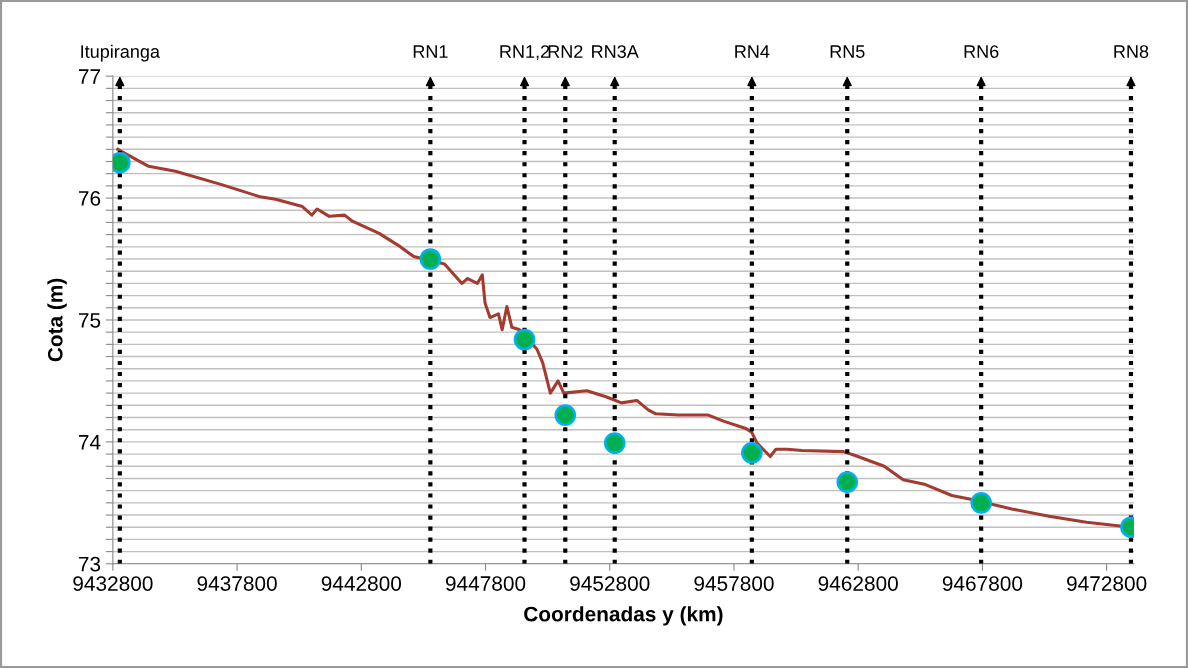  Describe the element at coordinates (120, 53) in the screenshot. I see `ref-line-label: Itupiranga` at that location.